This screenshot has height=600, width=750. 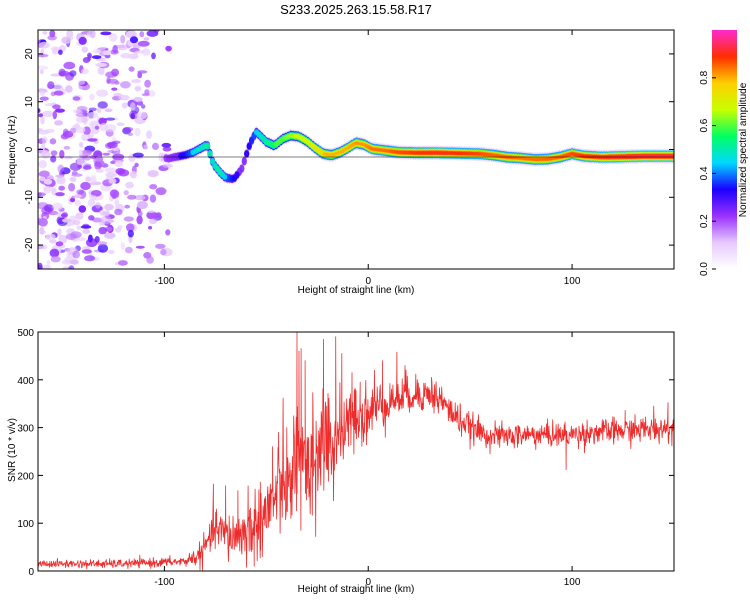 What do you see at coordinates (724, 149) in the screenshot?
I see `colorbar-ramp` at bounding box center [724, 149].